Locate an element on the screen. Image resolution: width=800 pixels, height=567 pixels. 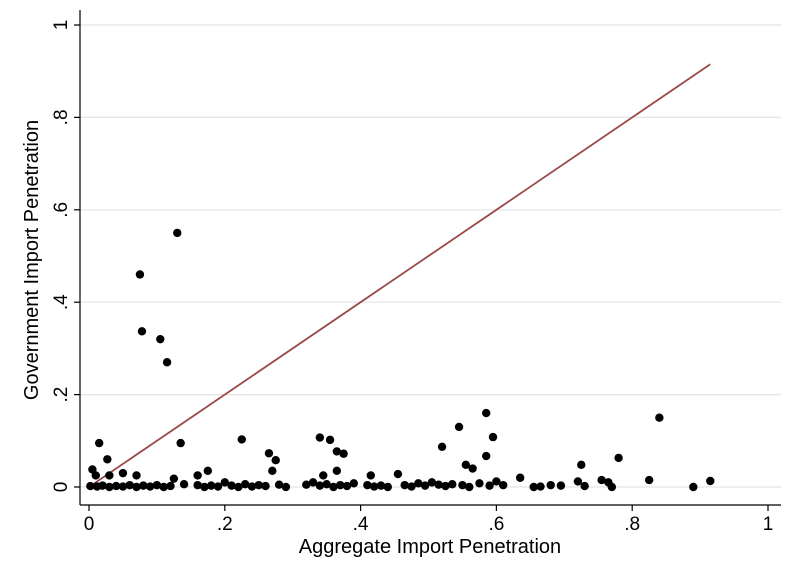
y-axis-title: Government Import Penetration is located at coordinates (32, 260).